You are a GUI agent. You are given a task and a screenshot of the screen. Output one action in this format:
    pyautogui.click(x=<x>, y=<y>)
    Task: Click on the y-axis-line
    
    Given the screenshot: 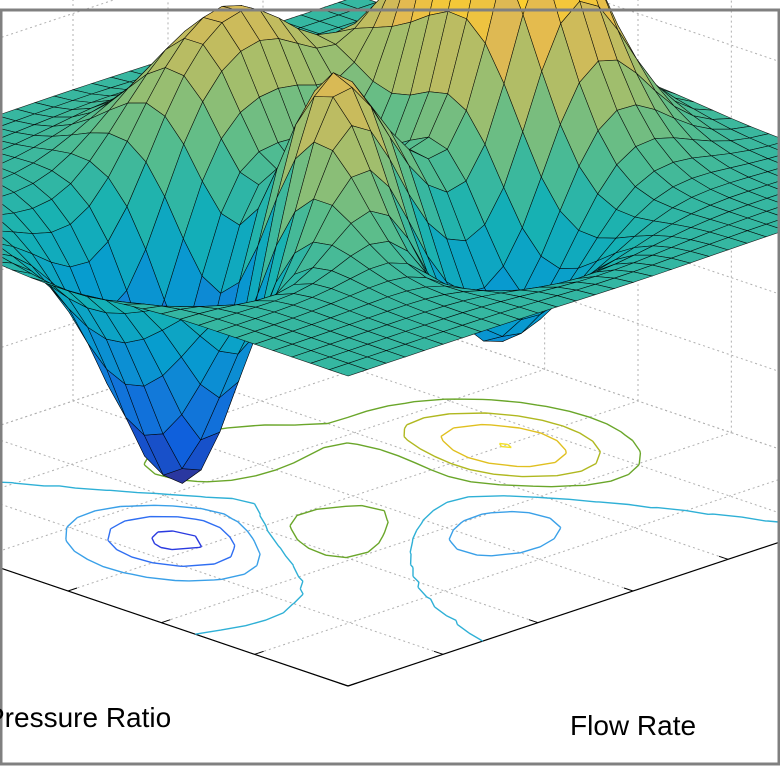 What is the action you would take?
    pyautogui.click(x=563, y=614)
    